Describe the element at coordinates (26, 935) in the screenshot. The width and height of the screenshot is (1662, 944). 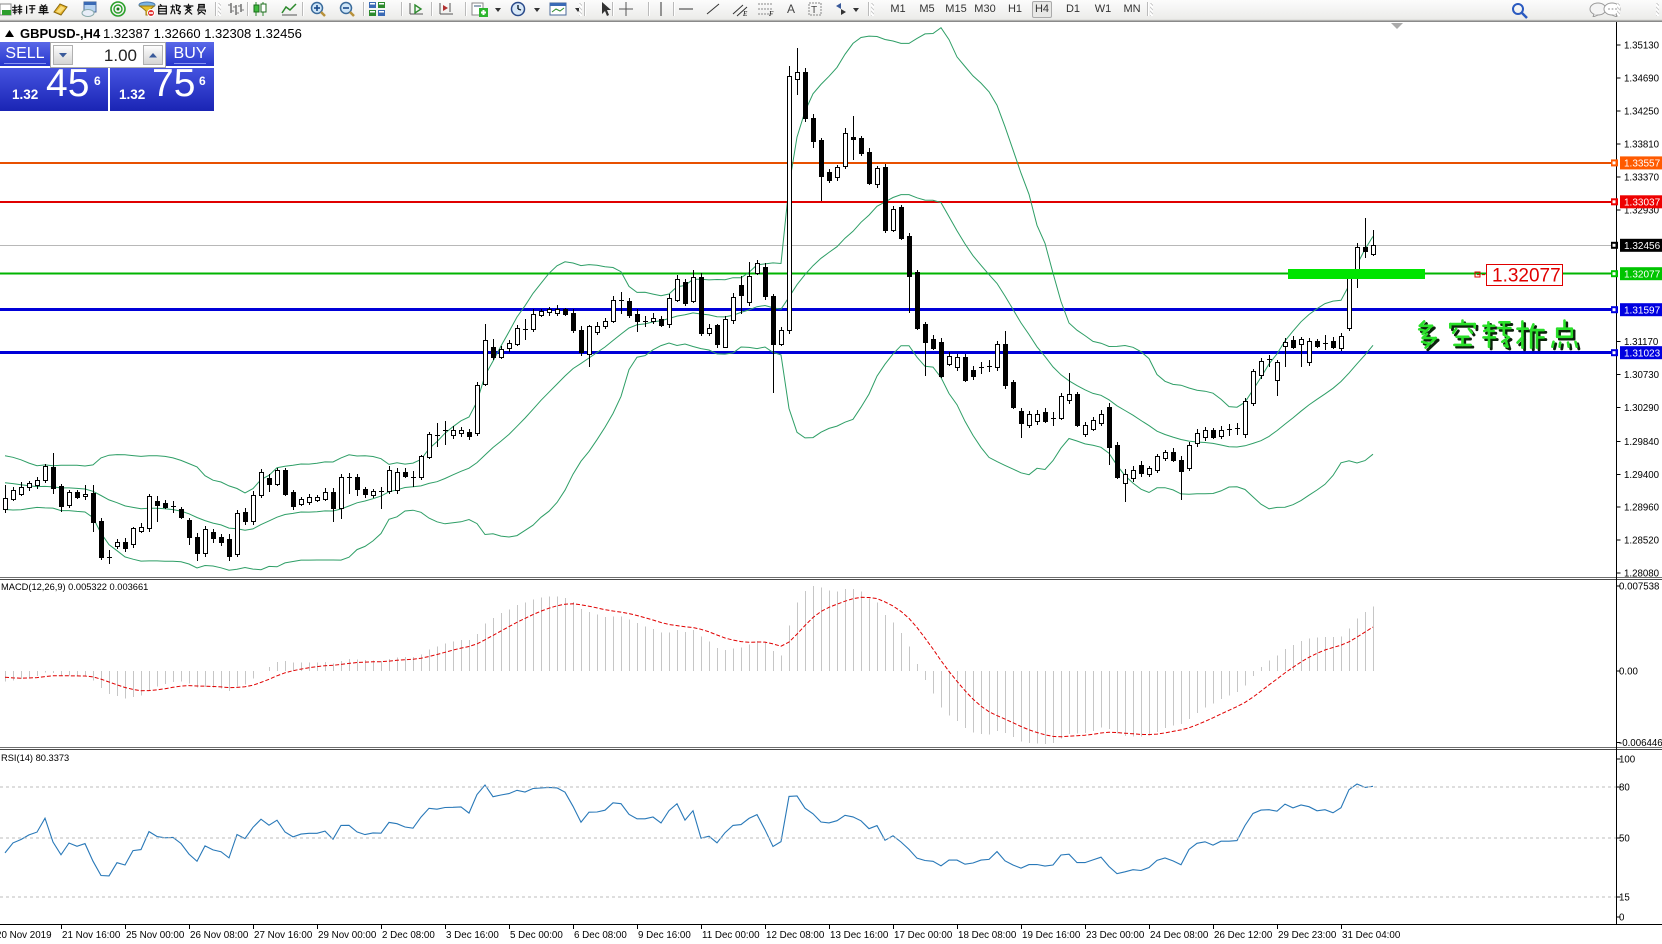
I see `svg-text: 20 Nov 2019` at that location.